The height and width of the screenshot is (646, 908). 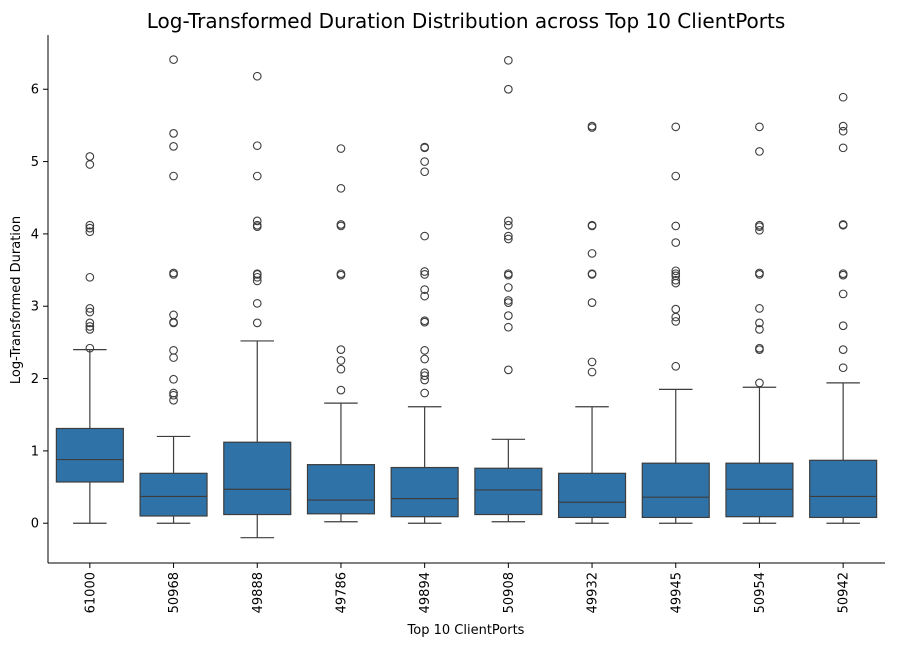 I want to click on x-tick-label: 50942, so click(x=844, y=592).